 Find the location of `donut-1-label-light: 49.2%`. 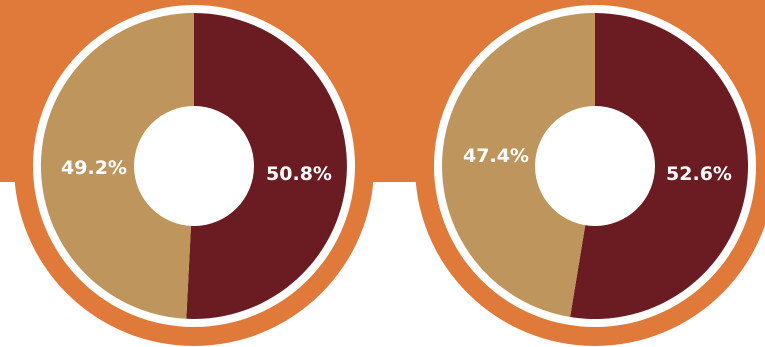

donut-1-label-light: 49.2% is located at coordinates (94, 168).